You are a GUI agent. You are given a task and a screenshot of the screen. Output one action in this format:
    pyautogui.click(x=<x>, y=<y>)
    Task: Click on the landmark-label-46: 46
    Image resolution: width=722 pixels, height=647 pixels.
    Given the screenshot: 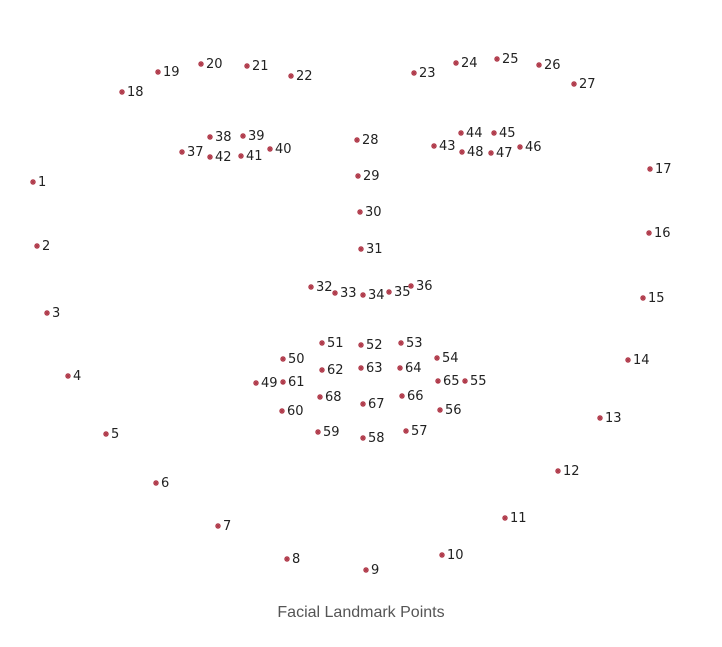 What is the action you would take?
    pyautogui.click(x=533, y=147)
    